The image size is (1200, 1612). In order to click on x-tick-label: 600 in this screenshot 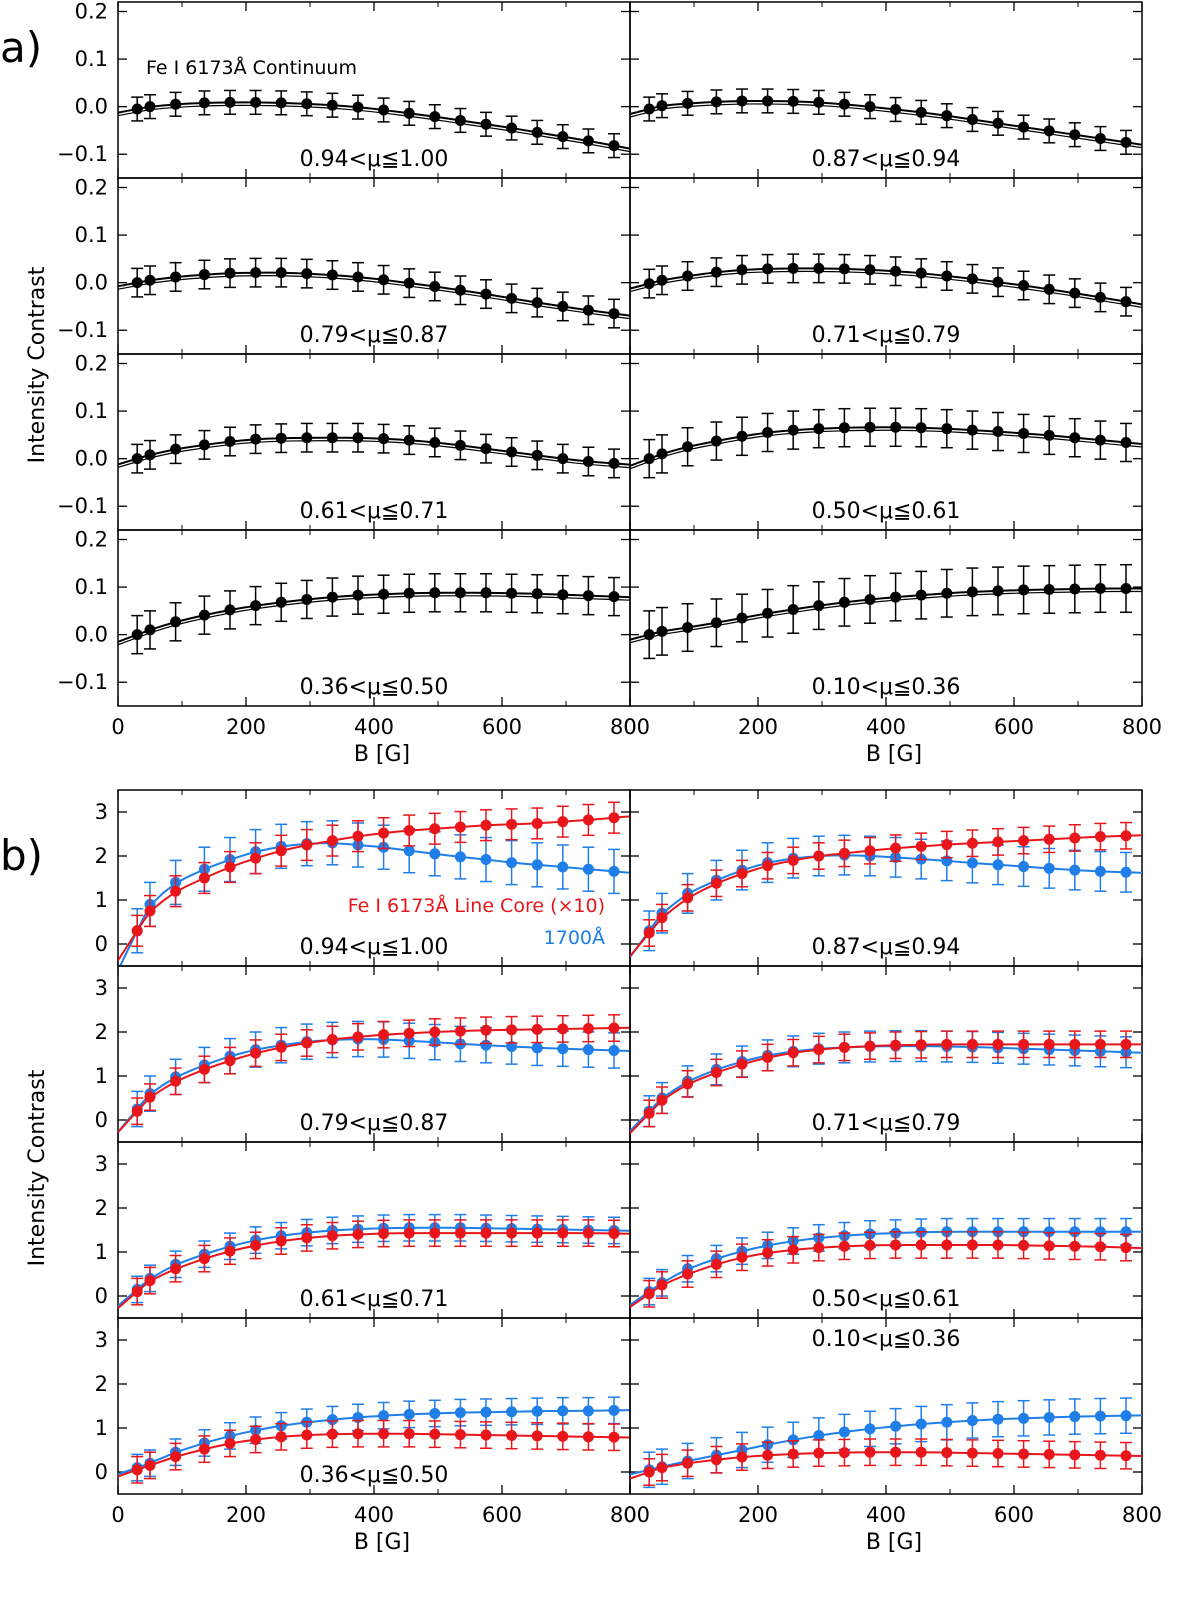, I will do `click(1014, 1515)`.